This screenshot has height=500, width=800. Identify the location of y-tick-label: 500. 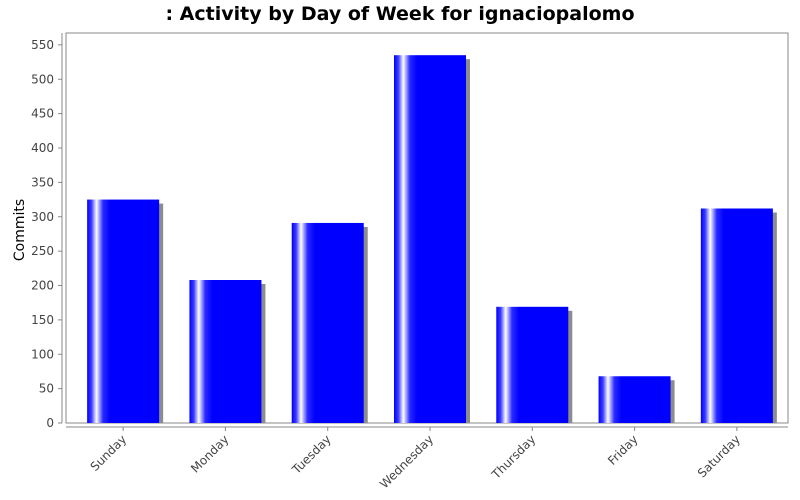
(42, 79).